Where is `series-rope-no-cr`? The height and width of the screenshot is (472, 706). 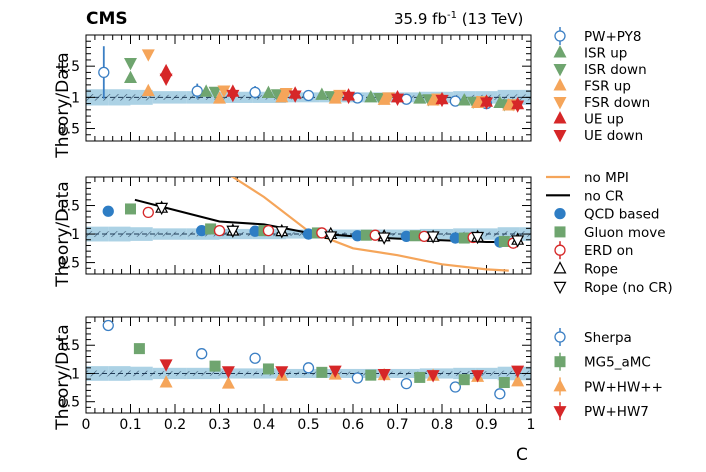 series-rope-no-cr is located at coordinates (340, 225).